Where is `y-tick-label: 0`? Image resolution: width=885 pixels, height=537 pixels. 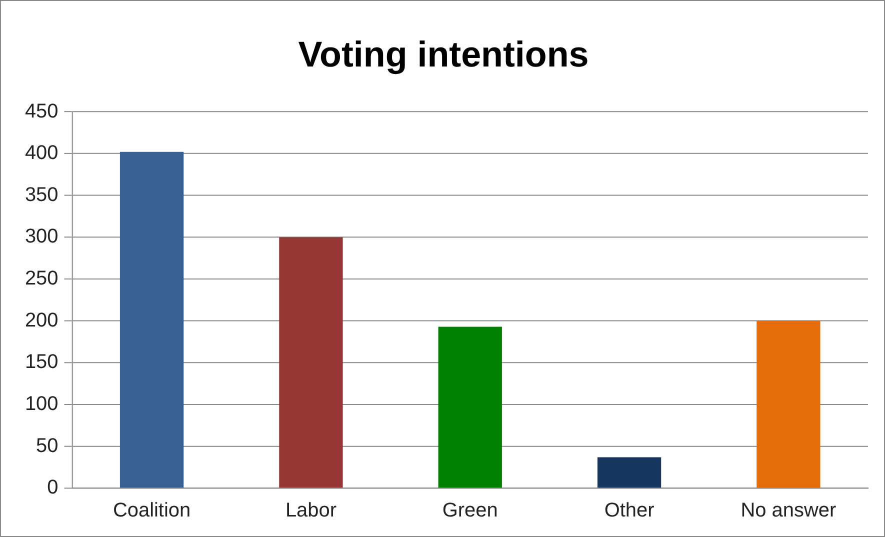 y-tick-label: 0 is located at coordinates (52, 487).